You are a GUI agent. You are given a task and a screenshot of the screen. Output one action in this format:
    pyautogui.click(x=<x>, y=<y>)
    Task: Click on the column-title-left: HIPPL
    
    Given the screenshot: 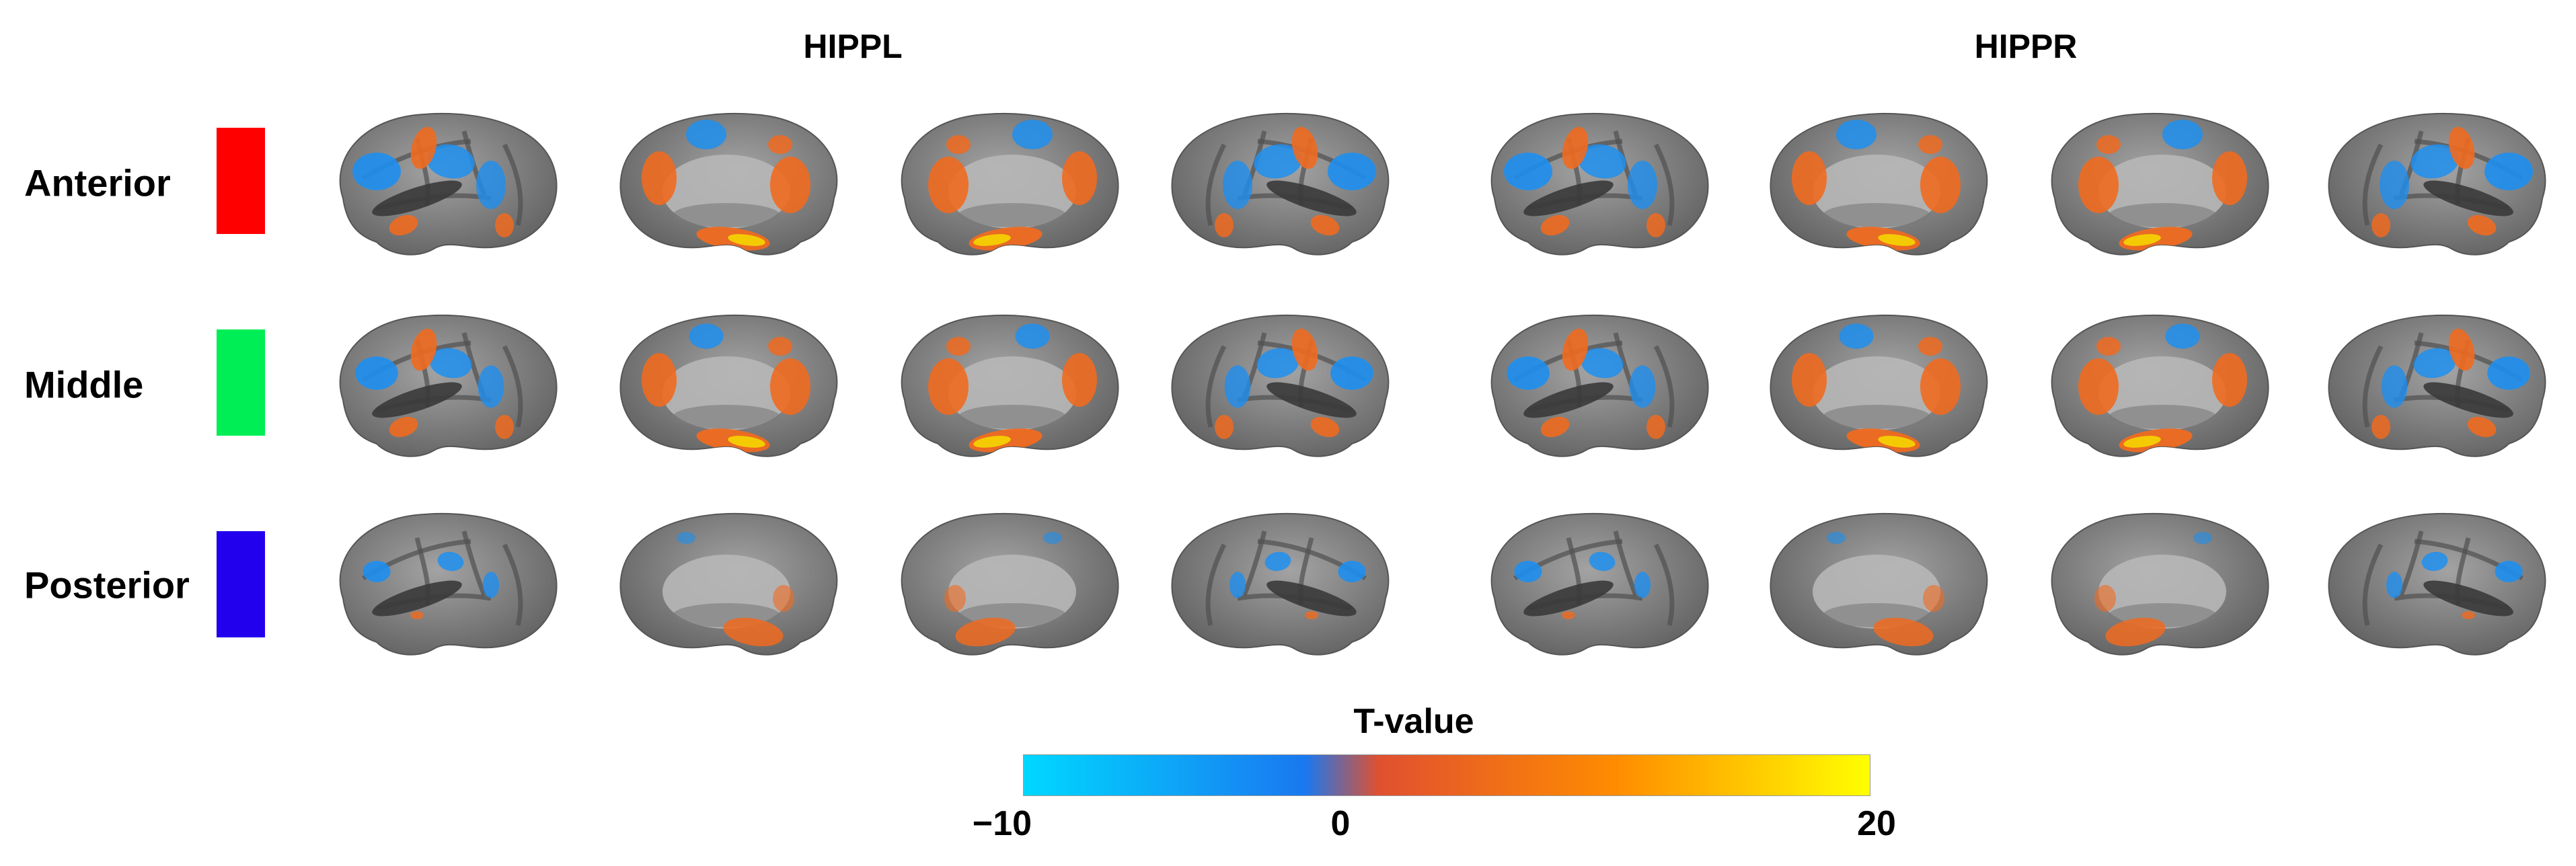 What is the action you would take?
    pyautogui.click(x=853, y=46)
    